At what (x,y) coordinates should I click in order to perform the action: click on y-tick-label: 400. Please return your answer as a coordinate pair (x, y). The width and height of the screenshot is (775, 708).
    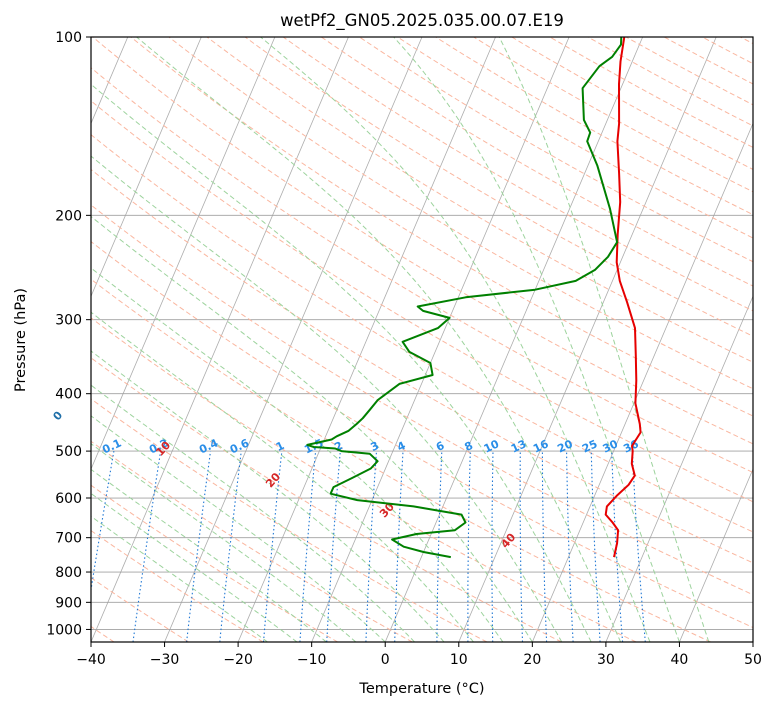
    Looking at the image, I should click on (68, 395).